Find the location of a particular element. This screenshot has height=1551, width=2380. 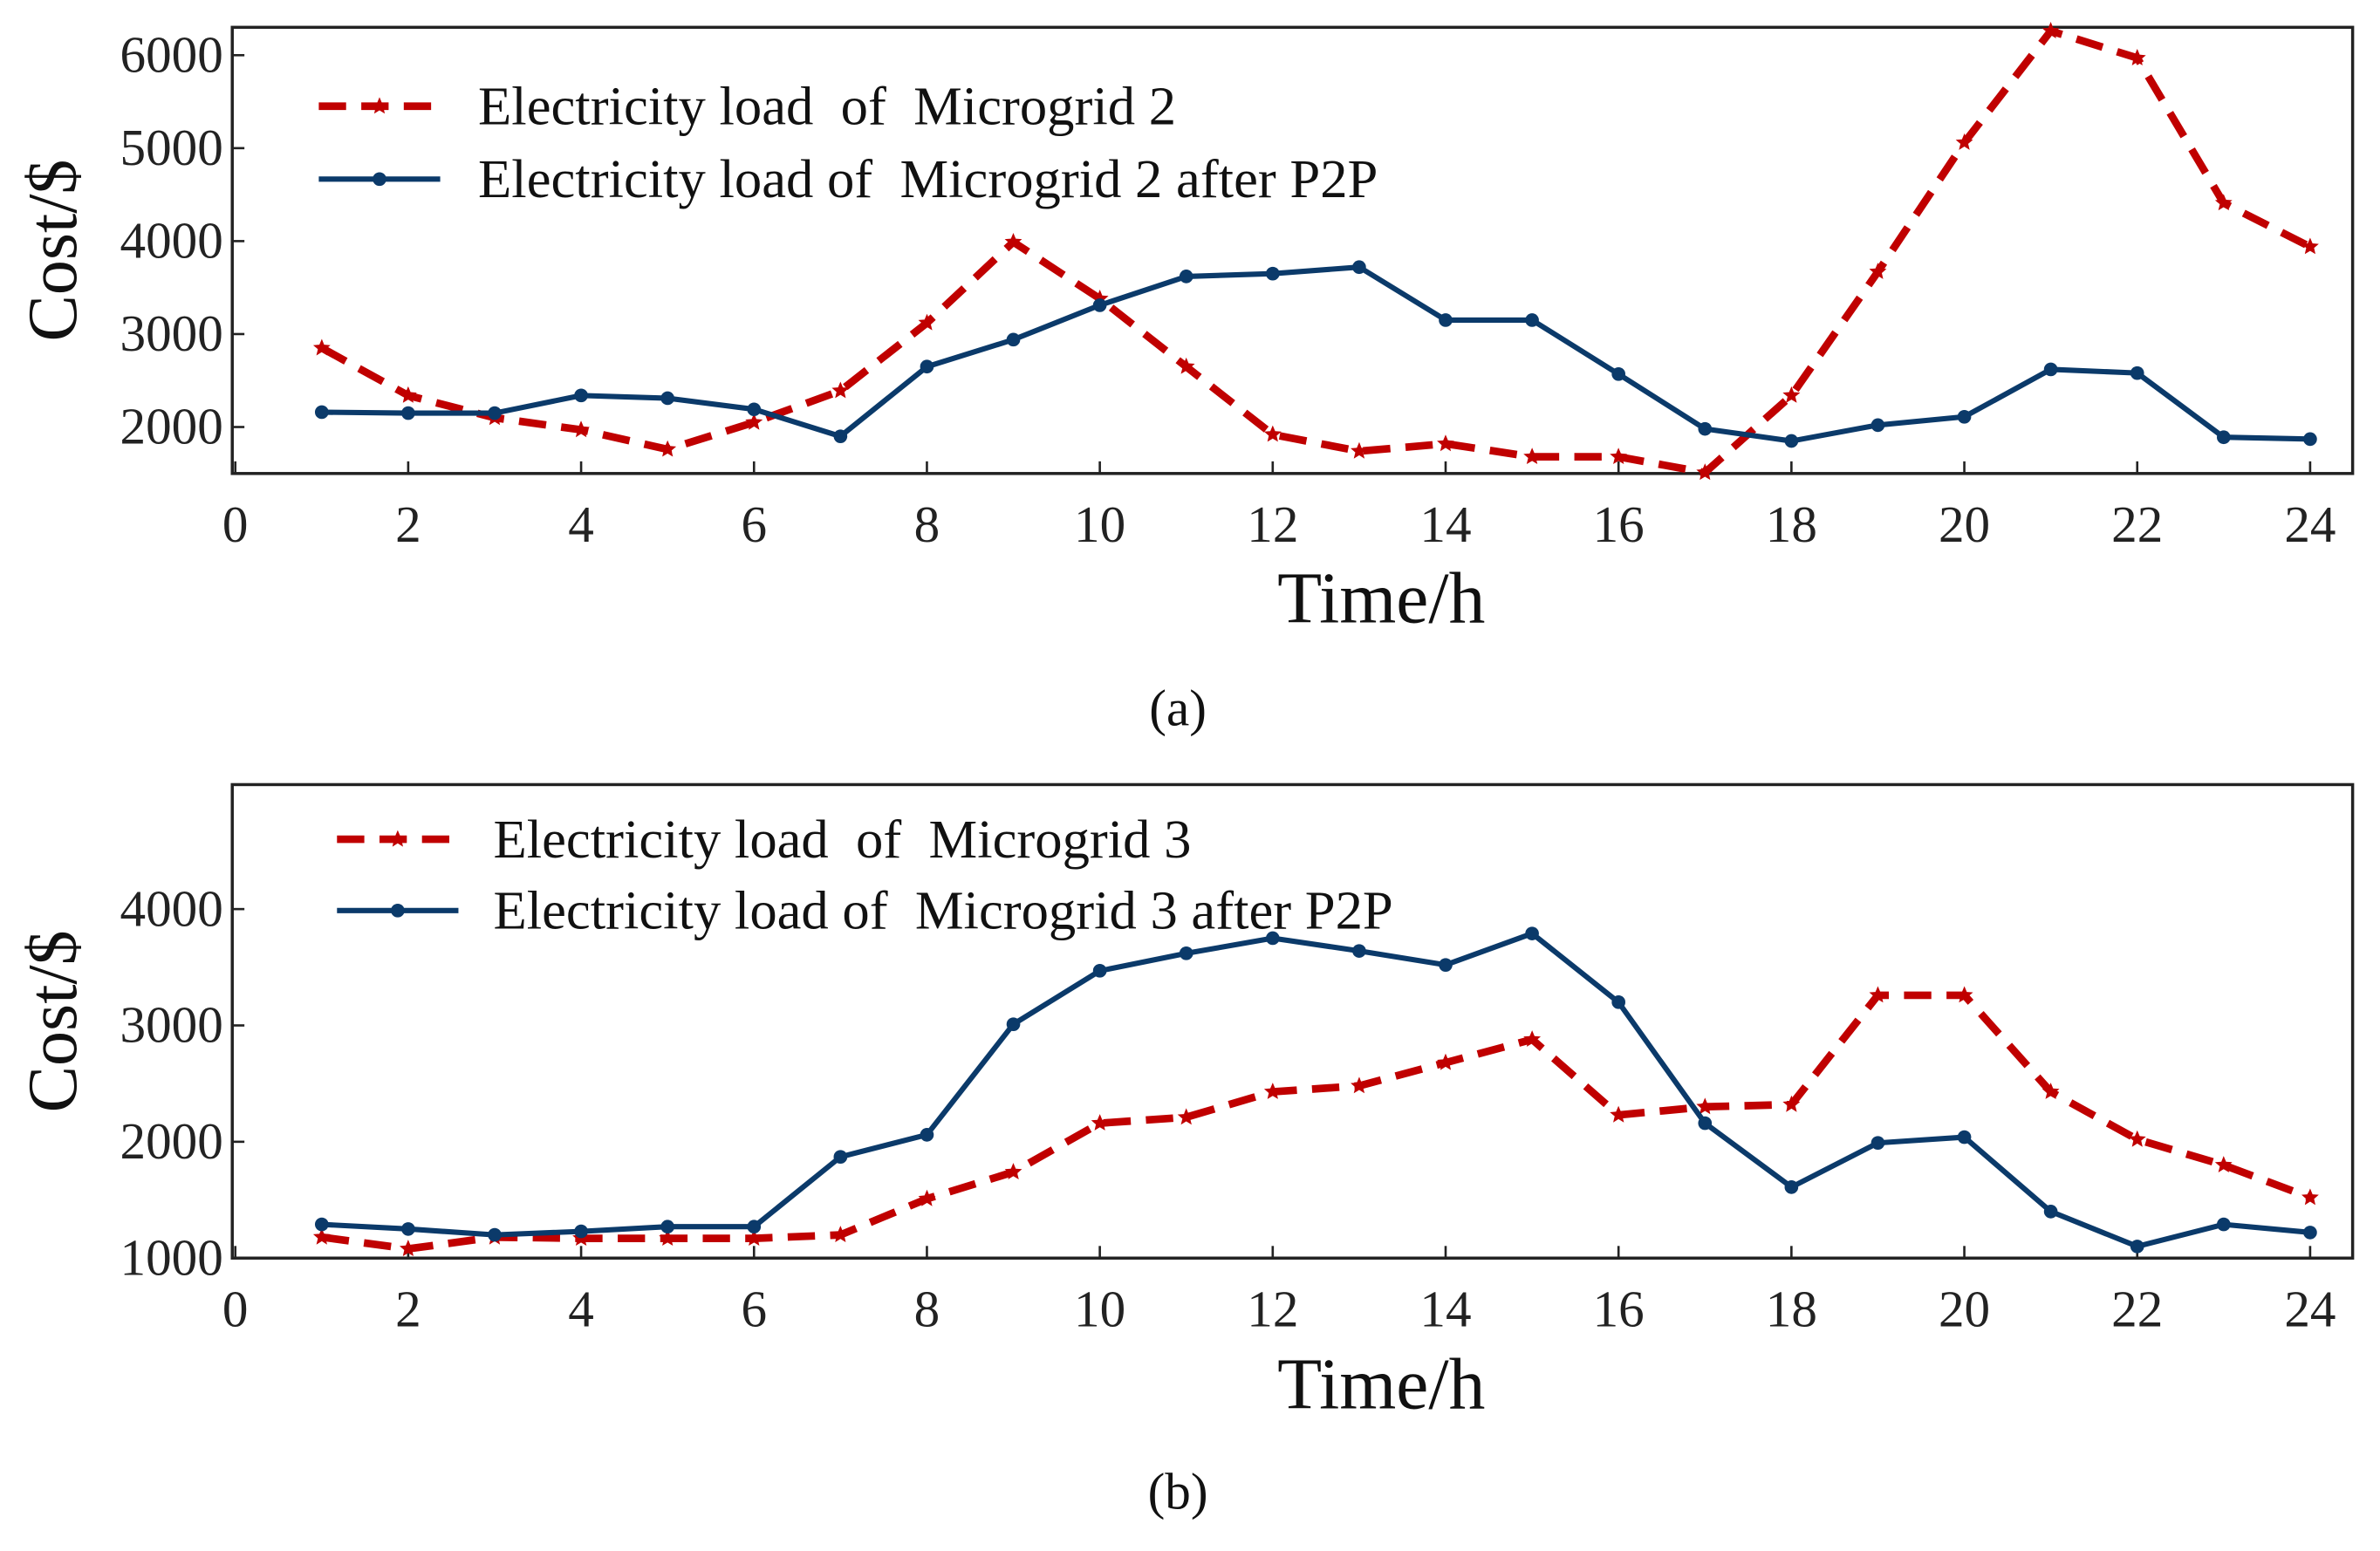

legend-marker-dot is located at coordinates (398, 911).